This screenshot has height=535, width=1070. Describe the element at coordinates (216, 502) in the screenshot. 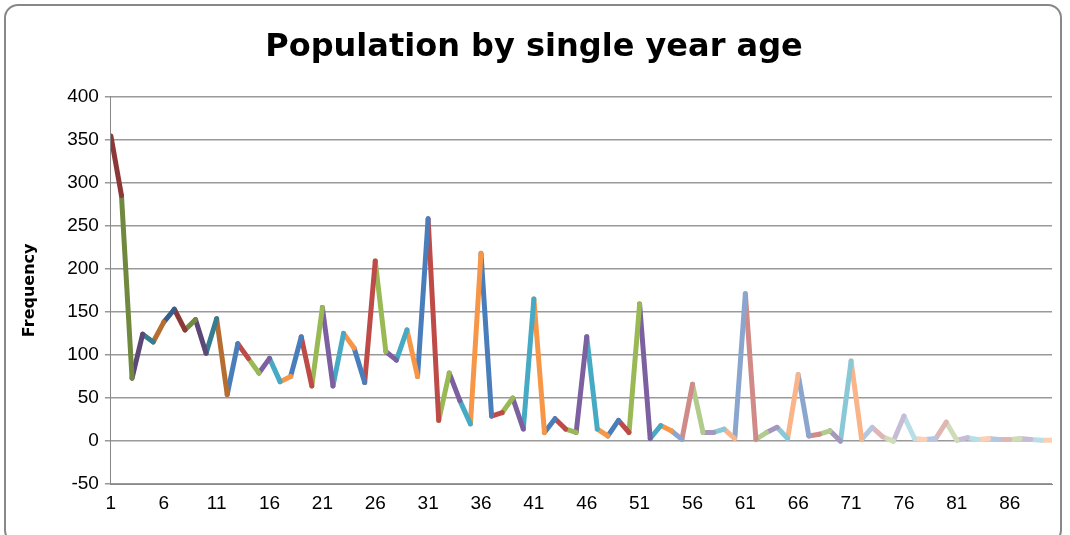

I see `x-tick-label: 11` at that location.